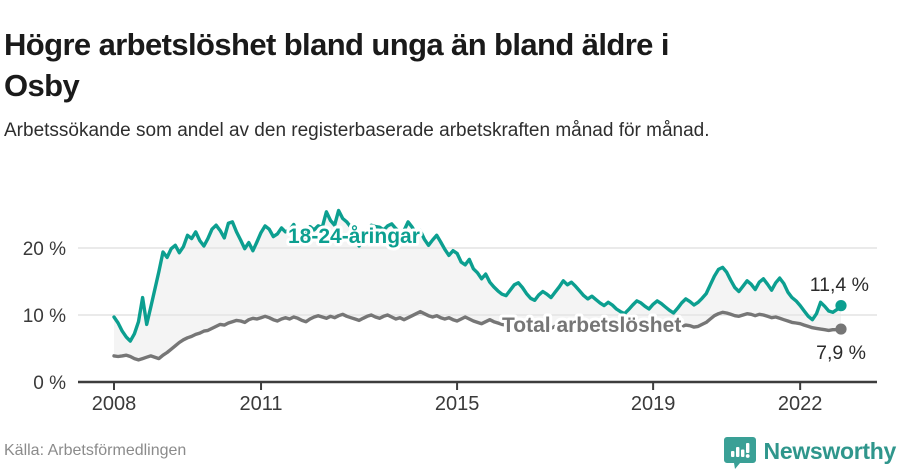 The width and height of the screenshot is (900, 474). Describe the element at coordinates (841, 353) in the screenshot. I see `total-end-value-label: 7,9 %` at that location.